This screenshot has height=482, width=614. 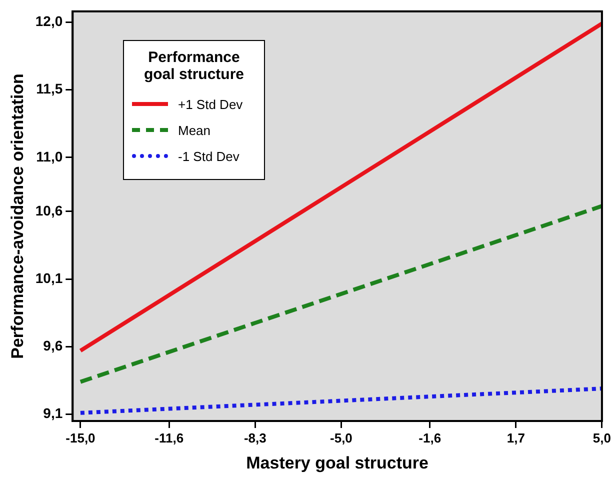 What do you see at coordinates (53, 413) in the screenshot?
I see `y-tick-label: 9,1` at bounding box center [53, 413].